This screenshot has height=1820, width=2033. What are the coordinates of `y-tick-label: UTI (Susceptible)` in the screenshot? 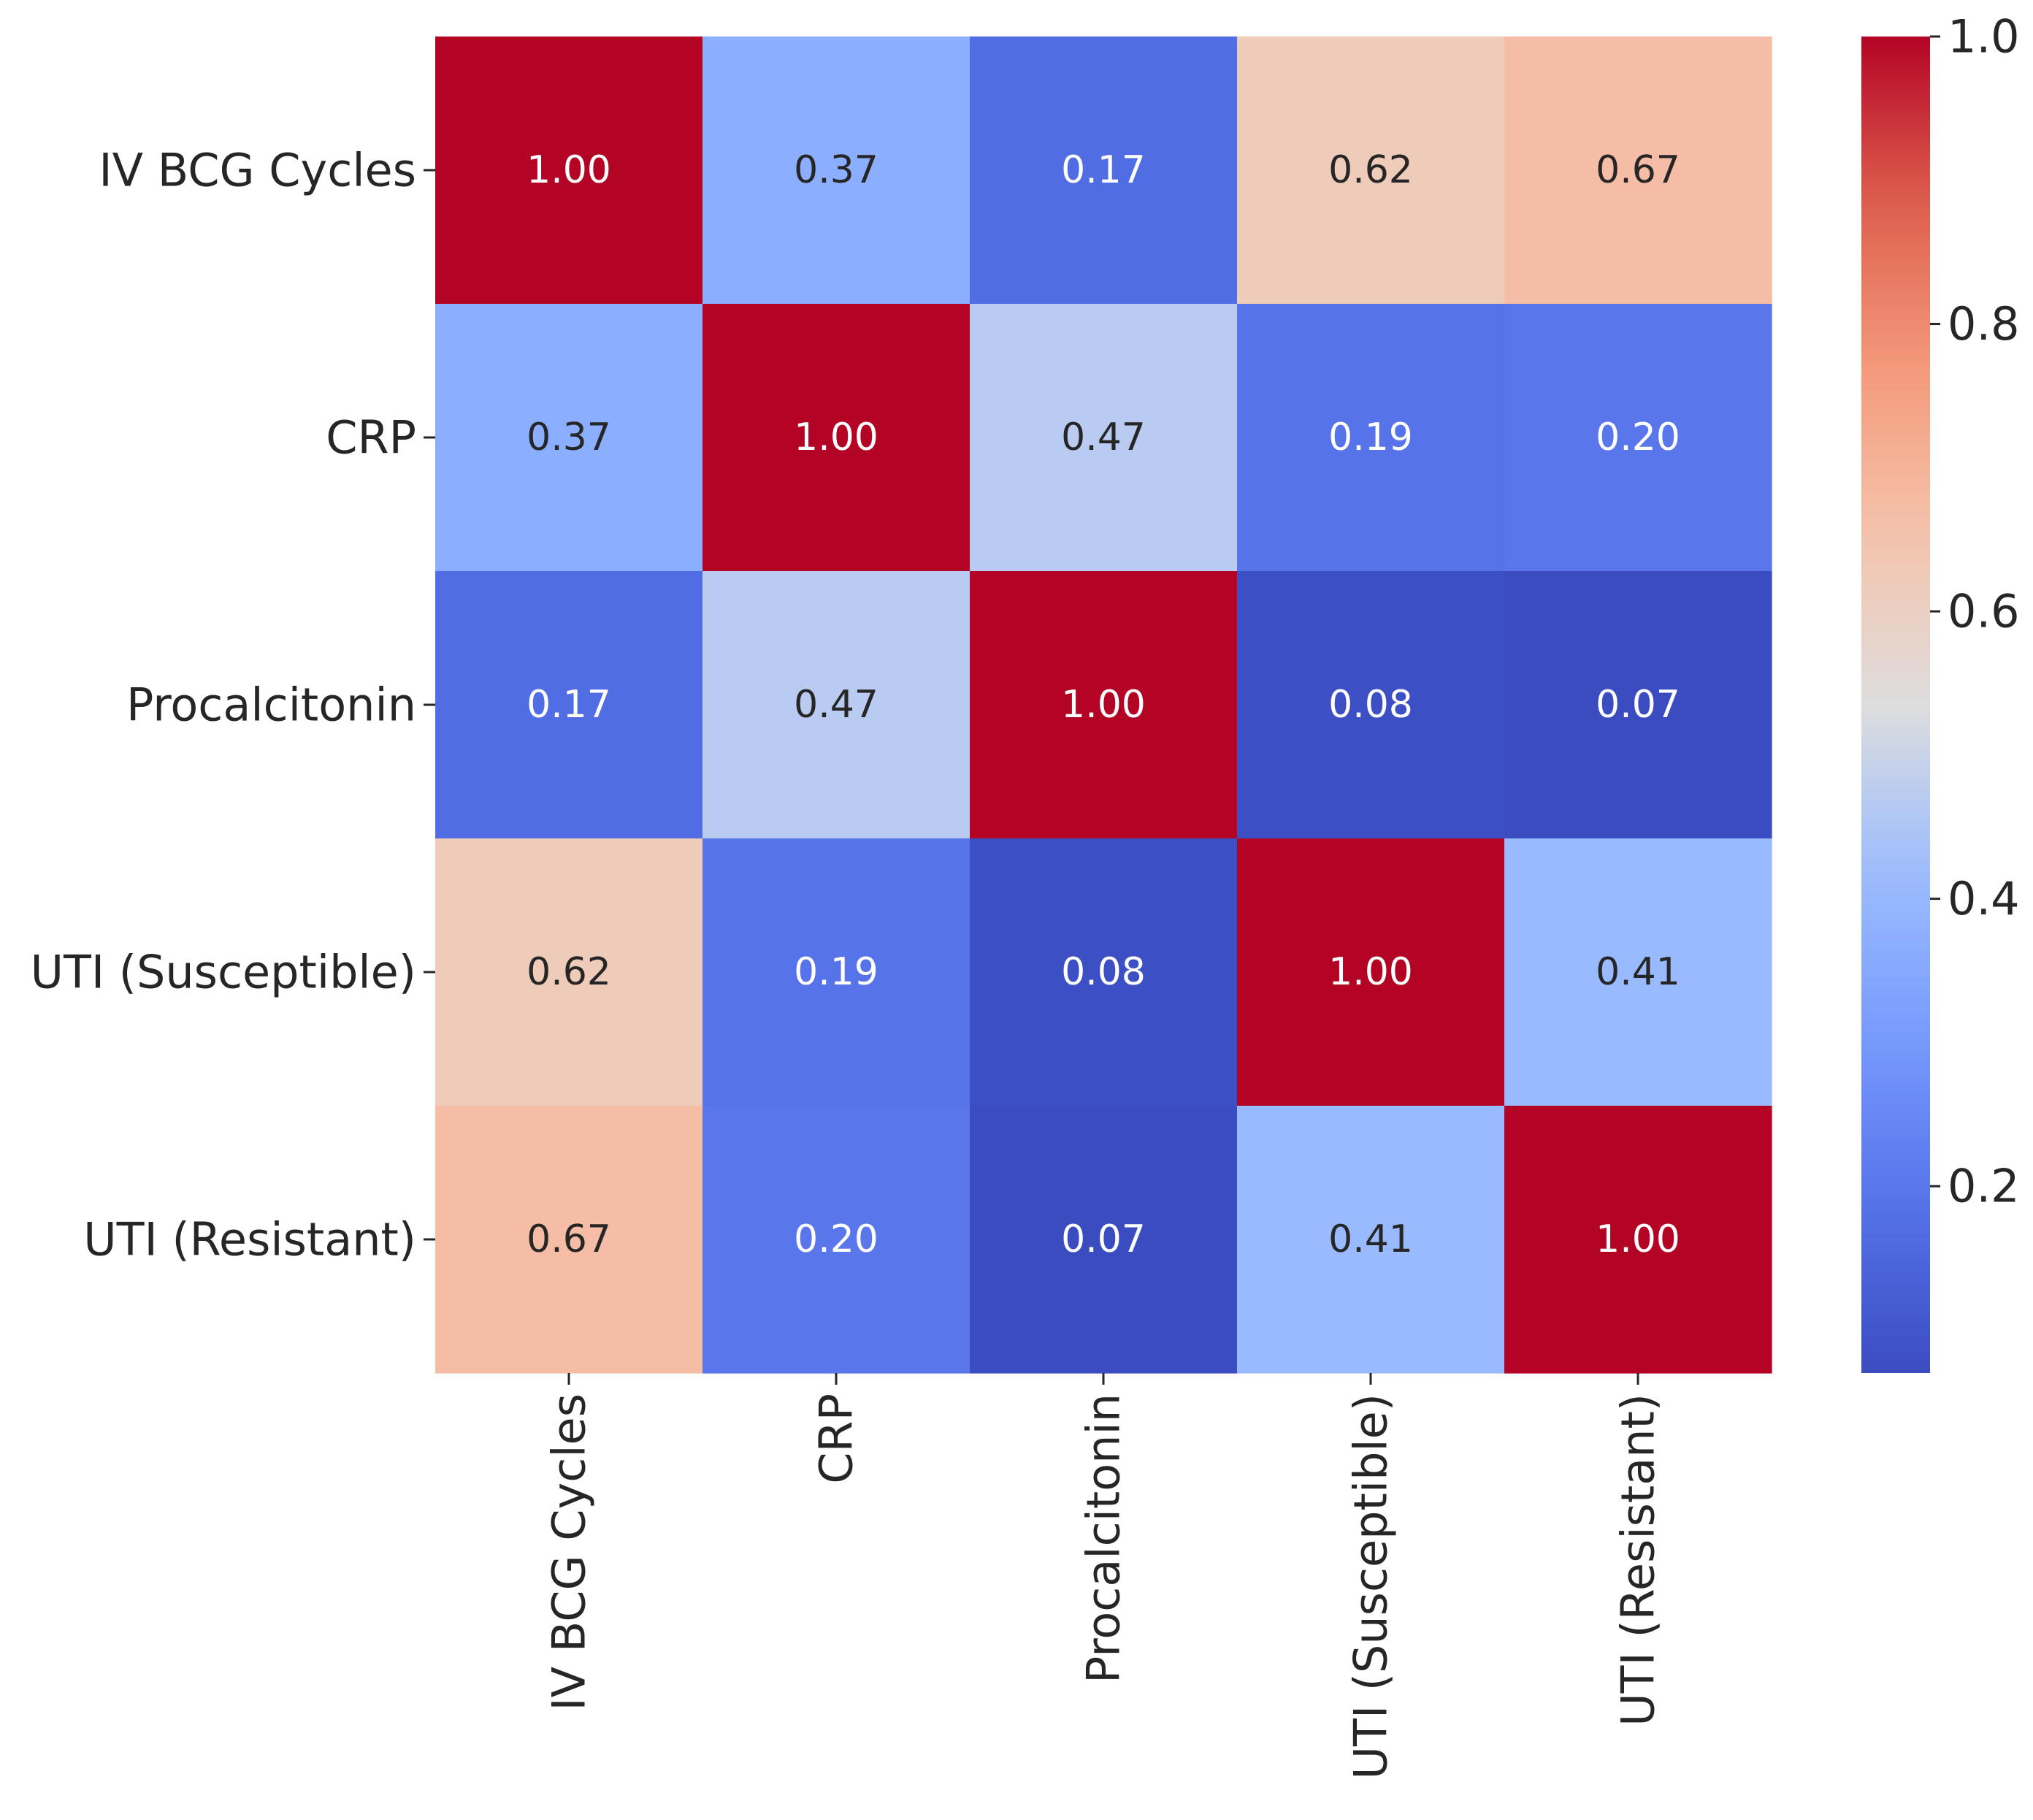 It's located at (223, 972).